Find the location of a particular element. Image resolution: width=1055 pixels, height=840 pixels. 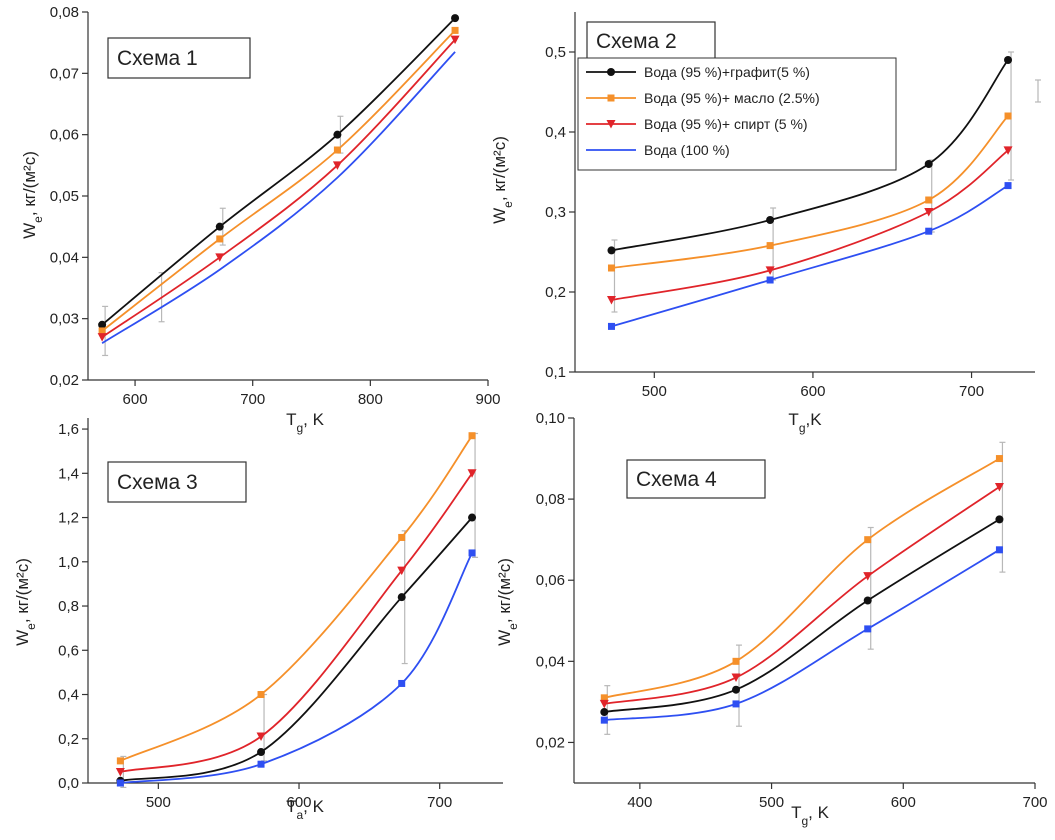

y-tick-label: 0,5 is located at coordinates (555, 52).